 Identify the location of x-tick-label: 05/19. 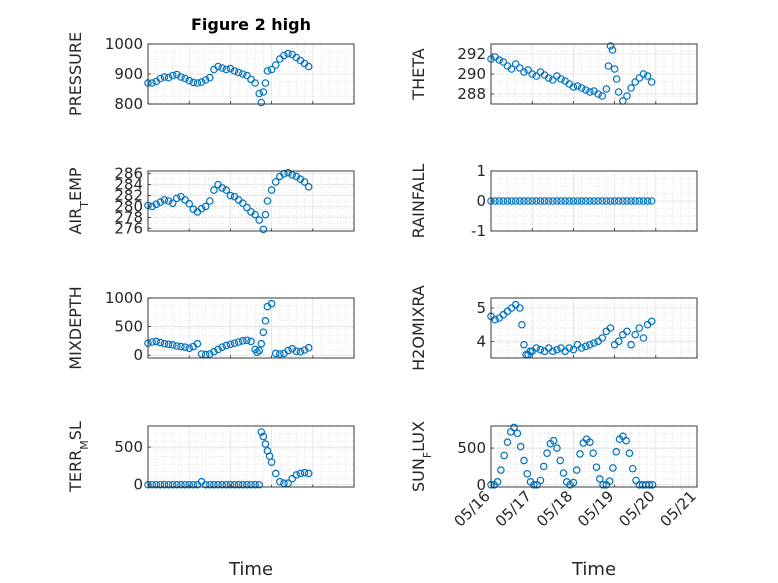
(595, 508).